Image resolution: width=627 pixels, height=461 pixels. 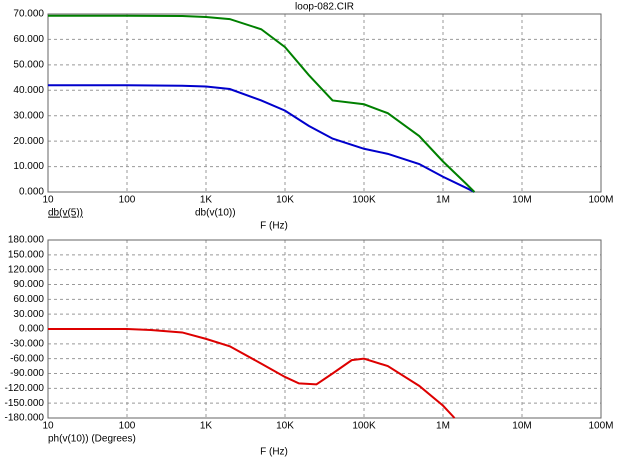 What do you see at coordinates (28, 284) in the screenshot?
I see `y-tick-label: 90.000` at bounding box center [28, 284].